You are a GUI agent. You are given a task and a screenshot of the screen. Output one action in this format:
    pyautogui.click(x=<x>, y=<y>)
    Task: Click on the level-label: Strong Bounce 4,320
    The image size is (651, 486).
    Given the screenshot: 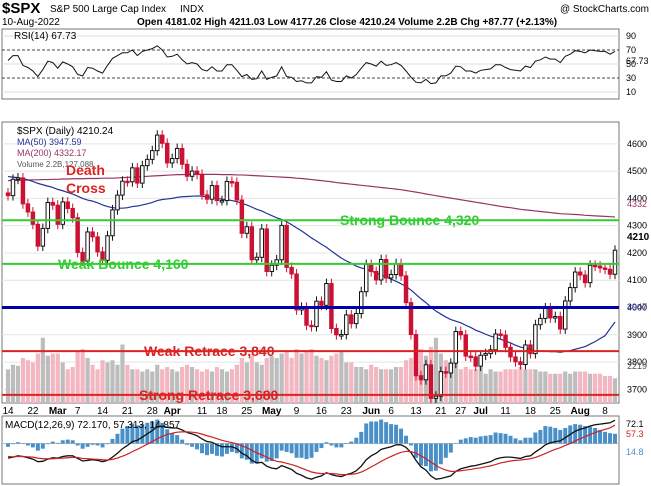 What is the action you would take?
    pyautogui.click(x=409, y=220)
    